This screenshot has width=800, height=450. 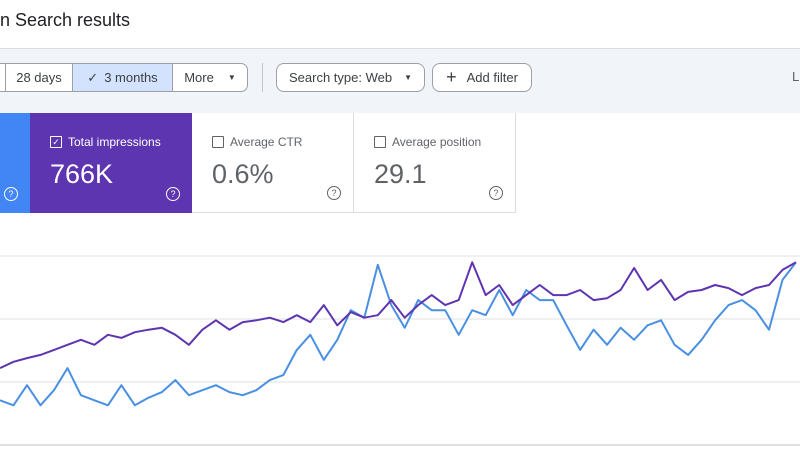 I want to click on metric-card: ✓ Total impressions 766K ?, so click(x=111, y=163).